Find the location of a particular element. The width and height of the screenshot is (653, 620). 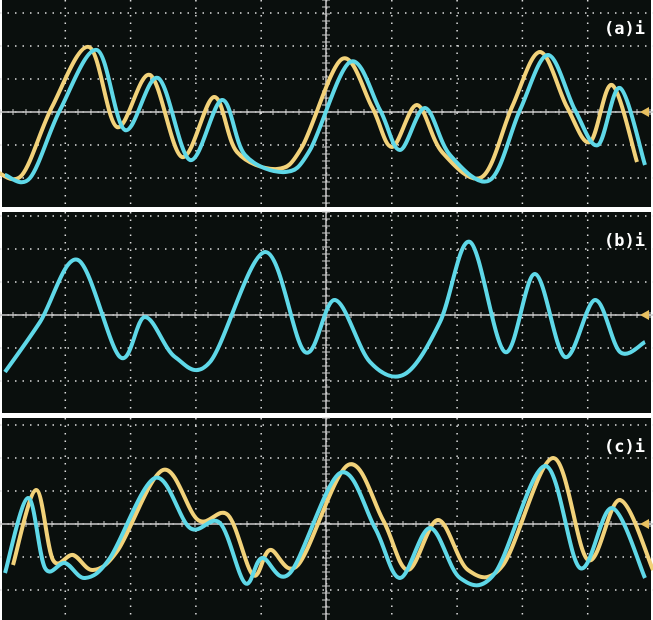

panel-label: (a)i is located at coordinates (624, 29).